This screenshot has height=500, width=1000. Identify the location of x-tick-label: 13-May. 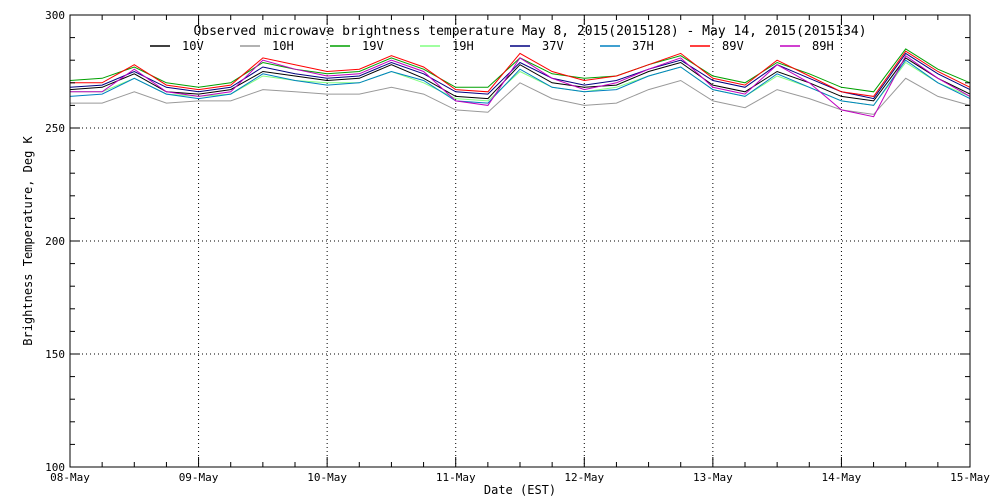
(713, 477).